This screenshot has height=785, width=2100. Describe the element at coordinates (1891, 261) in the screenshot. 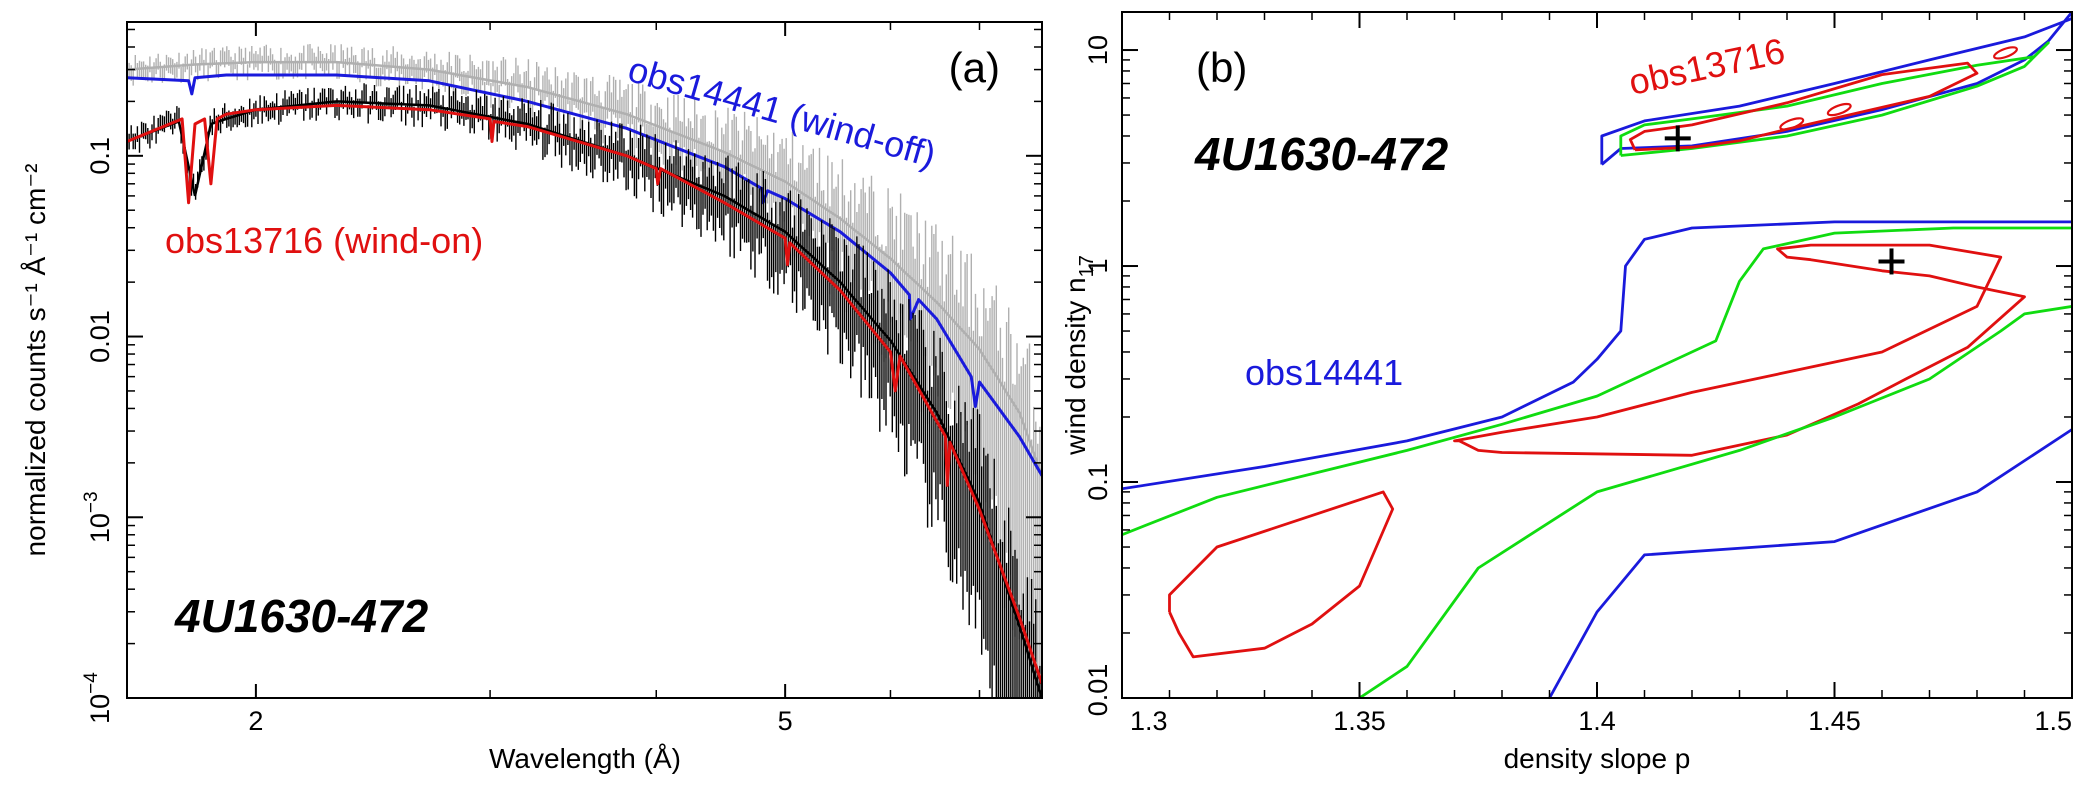

I see `best-fit-marker-obs14441` at that location.